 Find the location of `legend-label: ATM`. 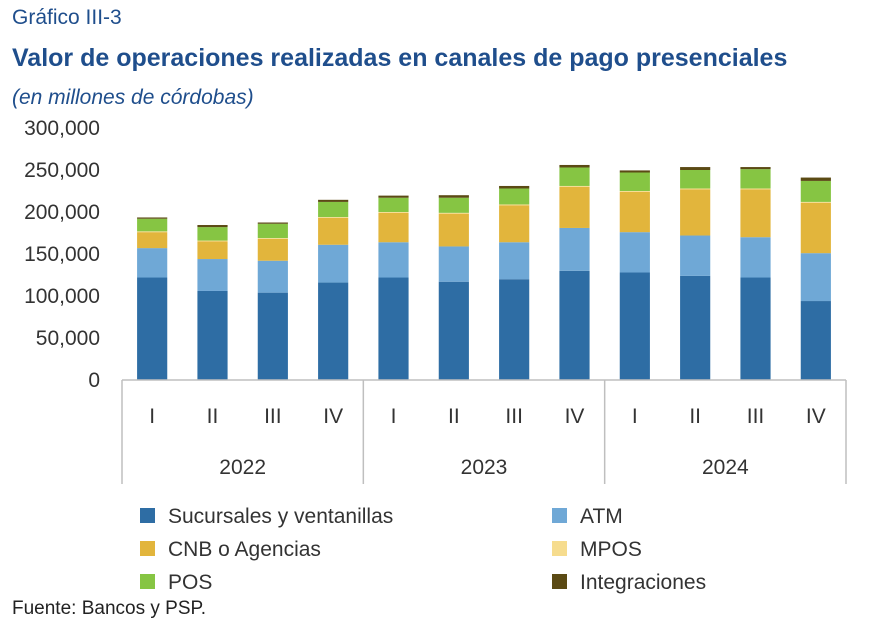

legend-label: ATM is located at coordinates (601, 516).